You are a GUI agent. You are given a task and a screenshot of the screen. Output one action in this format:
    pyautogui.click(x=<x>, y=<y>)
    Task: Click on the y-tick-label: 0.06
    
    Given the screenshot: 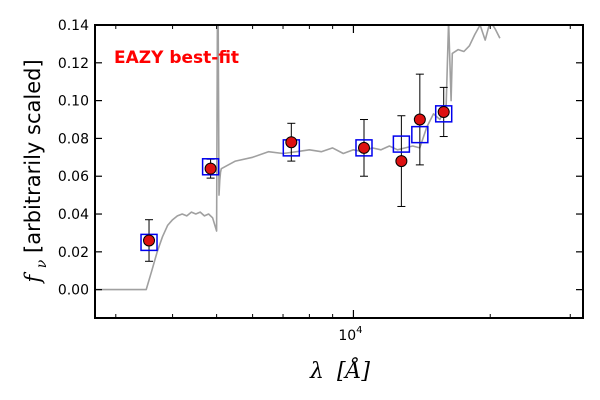 What is the action you would take?
    pyautogui.click(x=73, y=177)
    